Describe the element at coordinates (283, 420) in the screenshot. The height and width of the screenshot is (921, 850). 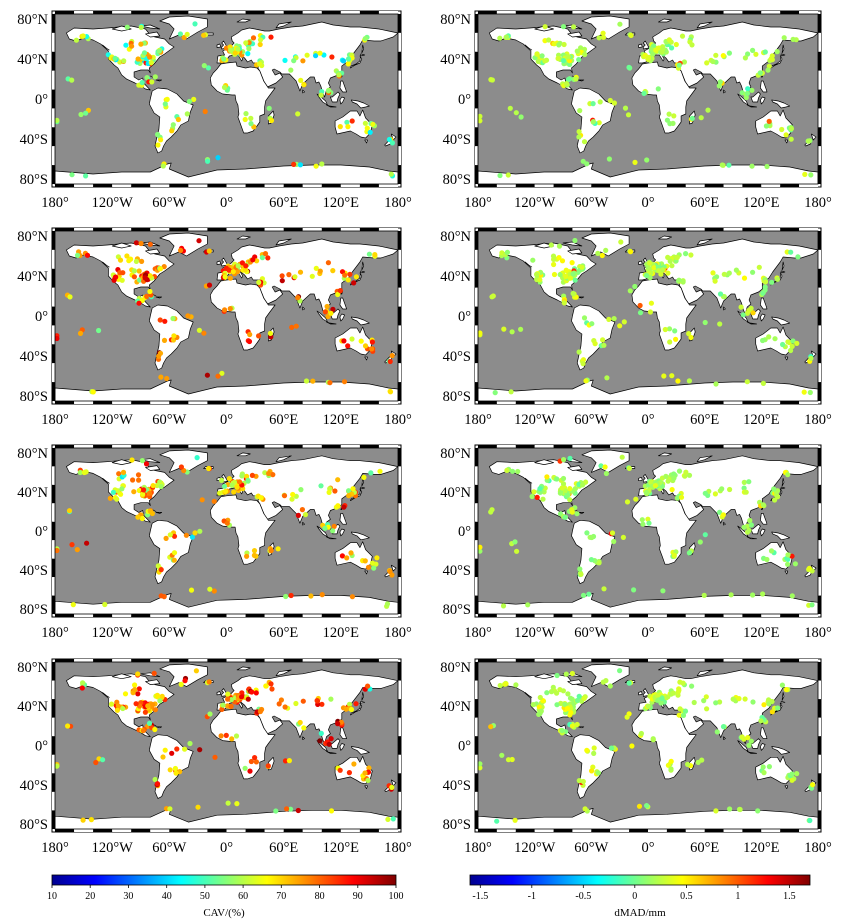
I see `x-tick-label: 60°E` at that location.